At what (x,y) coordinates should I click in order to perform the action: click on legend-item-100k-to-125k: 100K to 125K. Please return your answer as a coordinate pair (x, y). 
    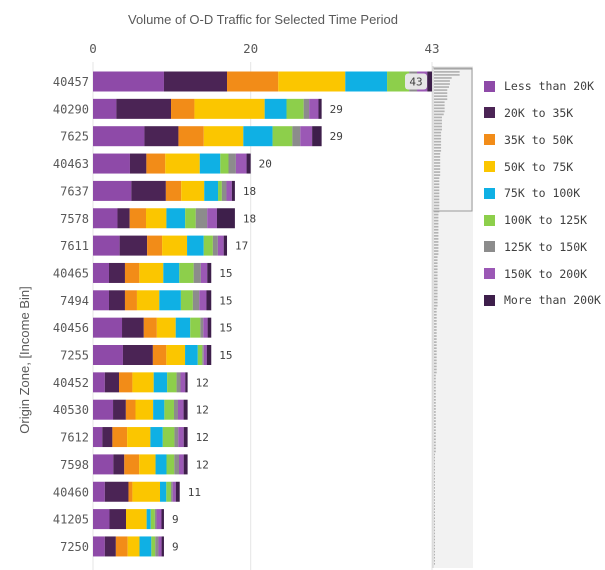
    Looking at the image, I should click on (542, 220).